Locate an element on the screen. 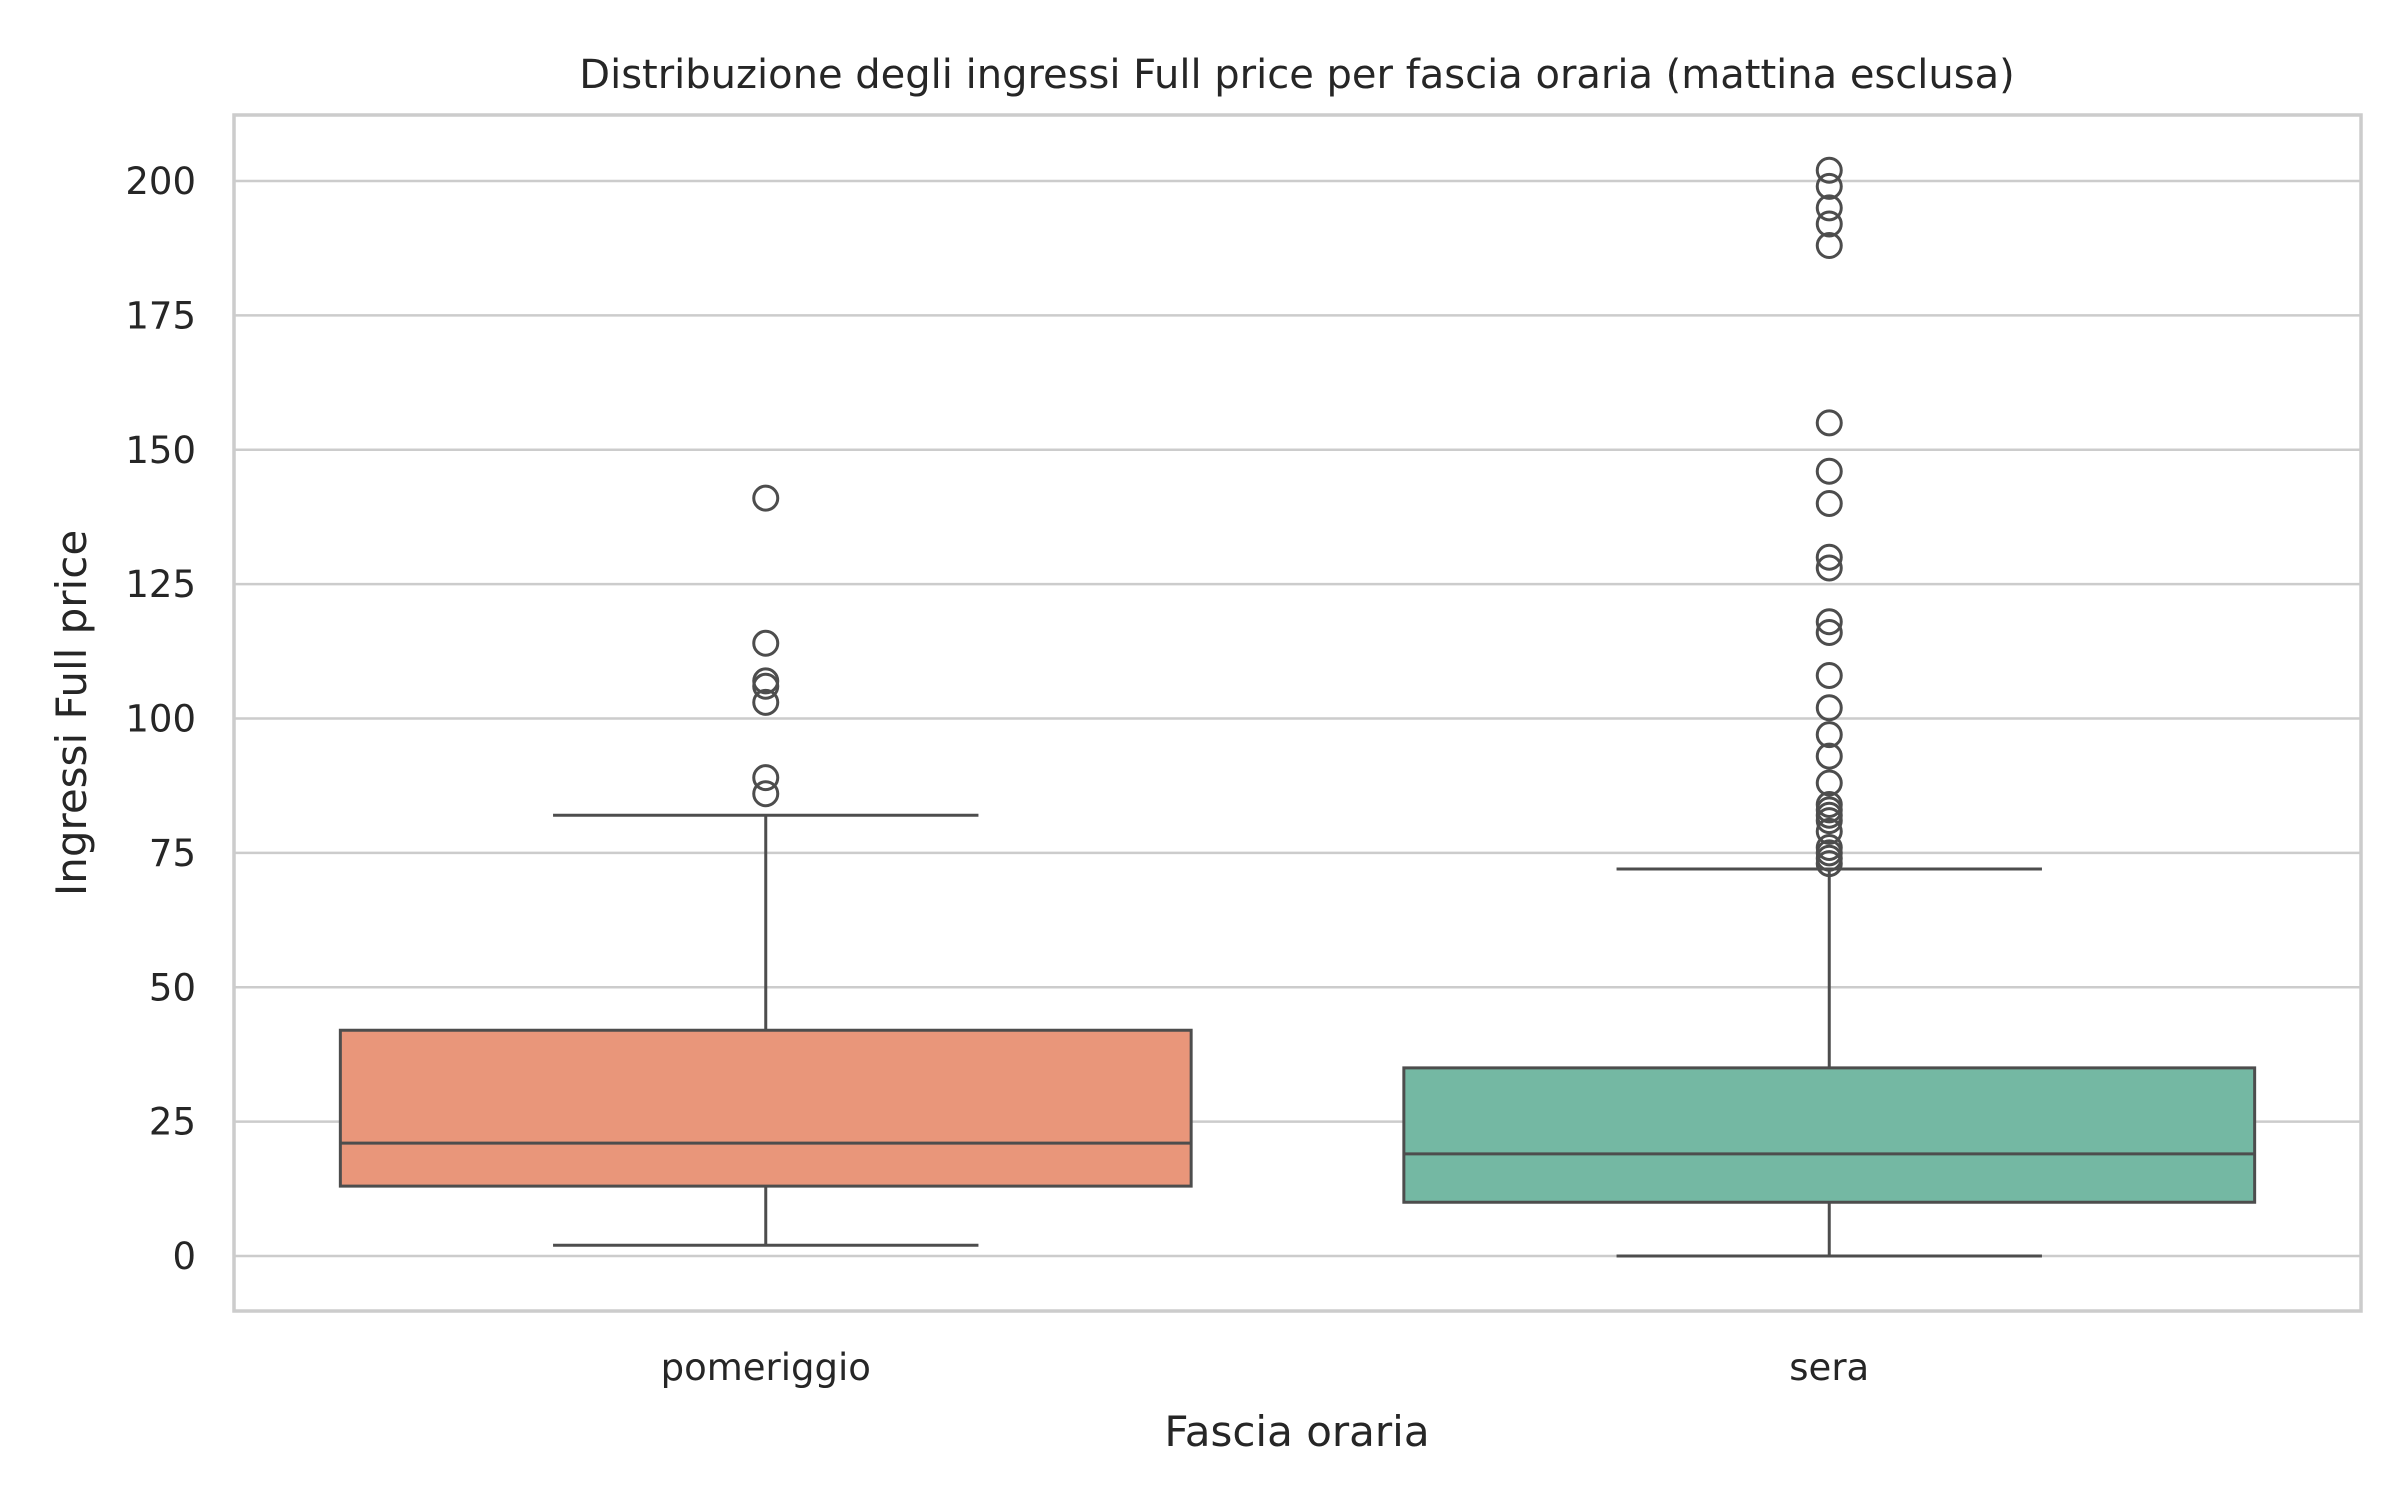 The image size is (2400, 1505). y-tick-label-0: 0 is located at coordinates (184, 1256).